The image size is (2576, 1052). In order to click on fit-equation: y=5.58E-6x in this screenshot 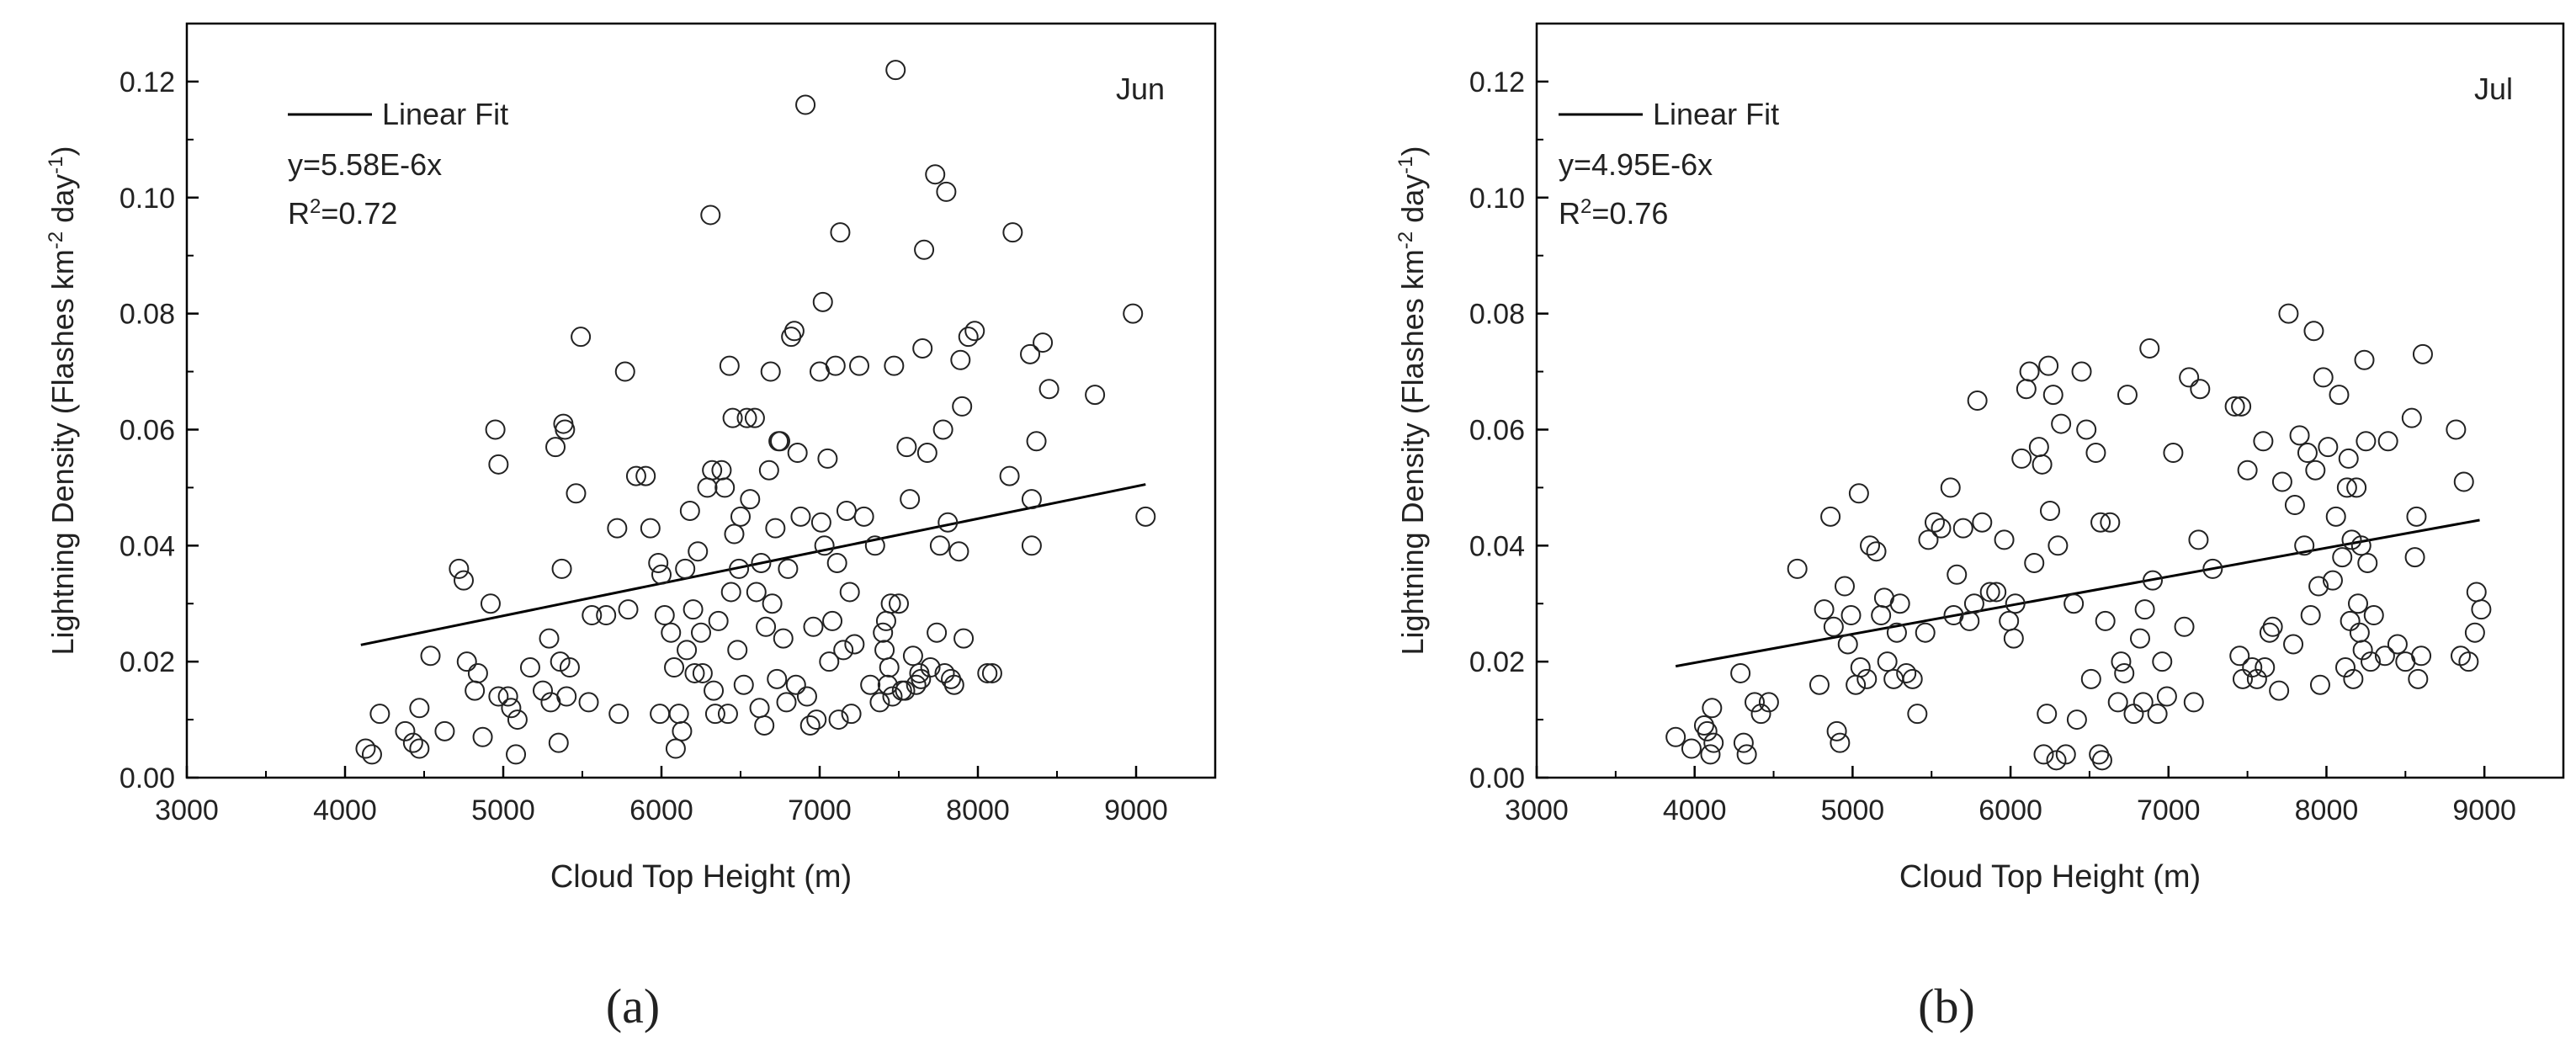, I will do `click(365, 164)`.